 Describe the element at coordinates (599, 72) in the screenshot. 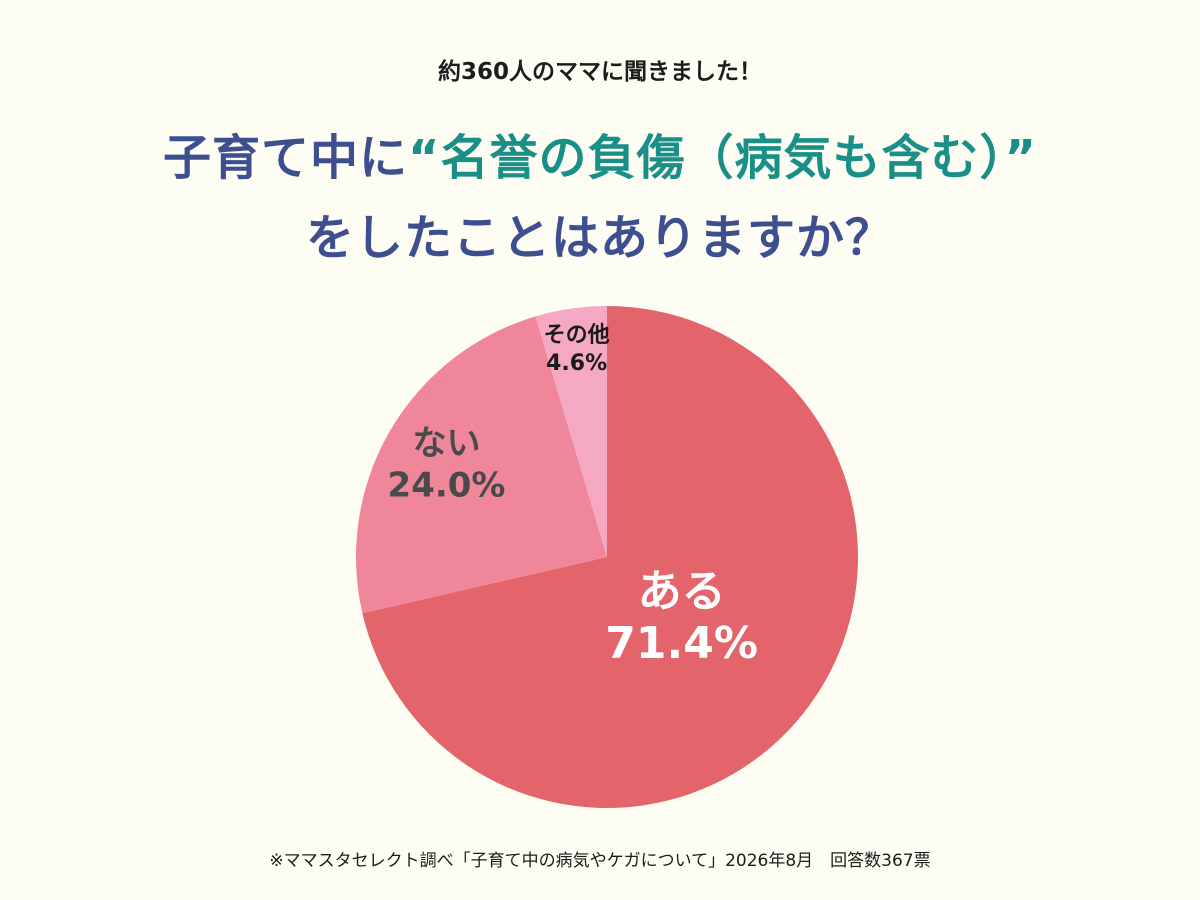

I see `survey-subtitle: 約360人のママに聞きました！` at that location.